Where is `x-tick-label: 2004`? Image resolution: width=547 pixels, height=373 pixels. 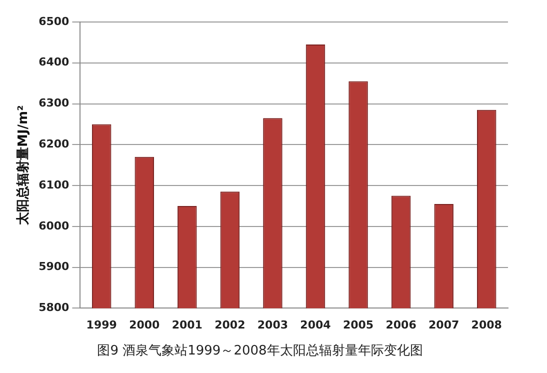
x-tick-label: 2004 is located at coordinates (316, 325).